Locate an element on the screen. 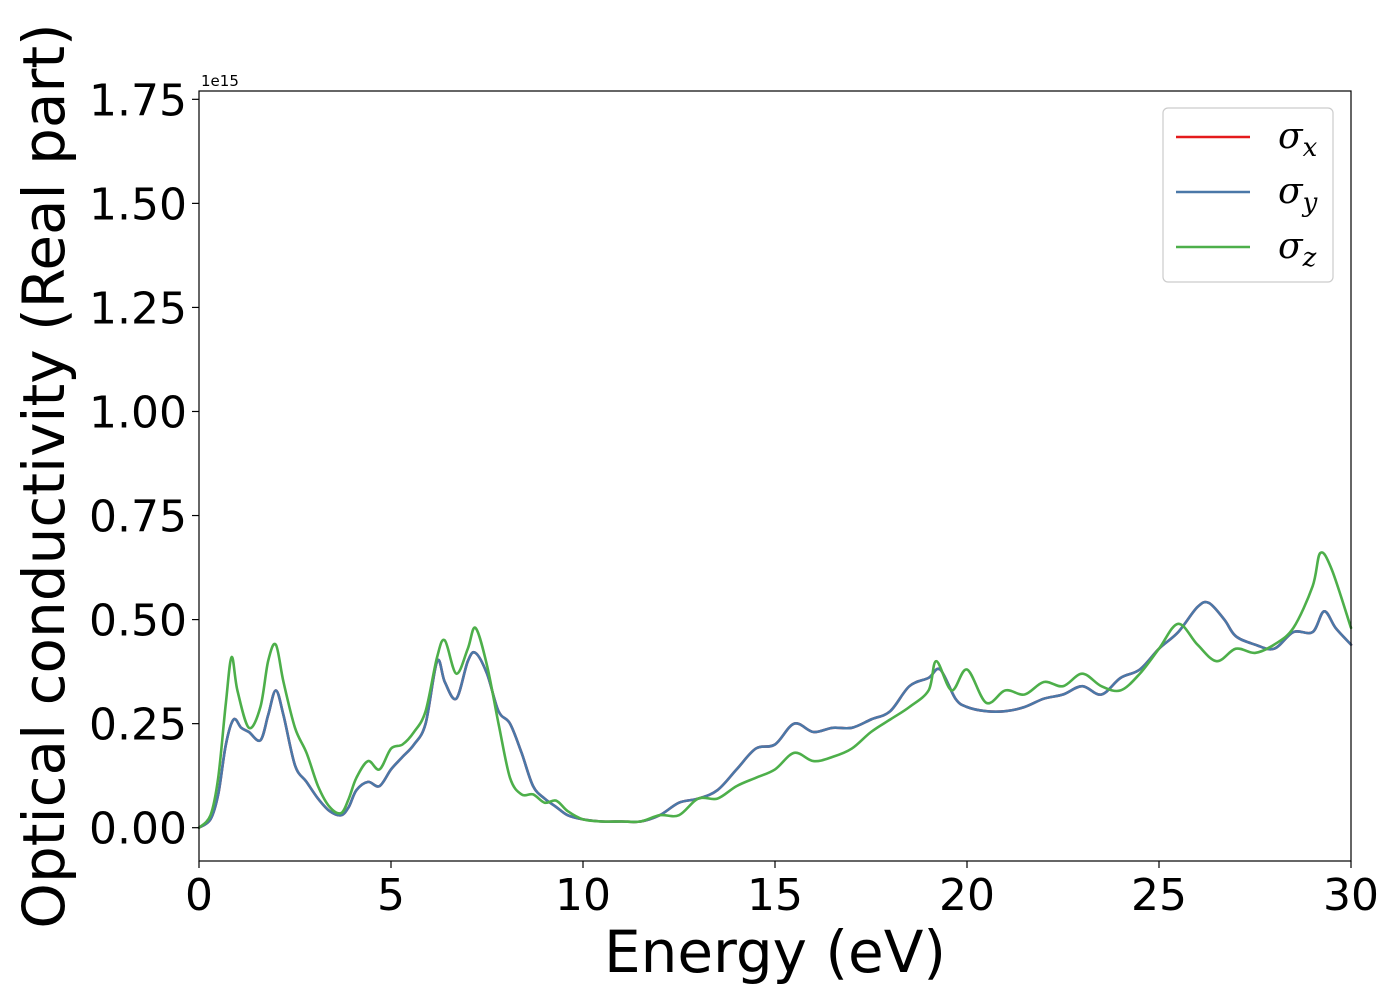 The height and width of the screenshot is (1000, 1400). y-tick-label: 0.75 is located at coordinates (138, 517).